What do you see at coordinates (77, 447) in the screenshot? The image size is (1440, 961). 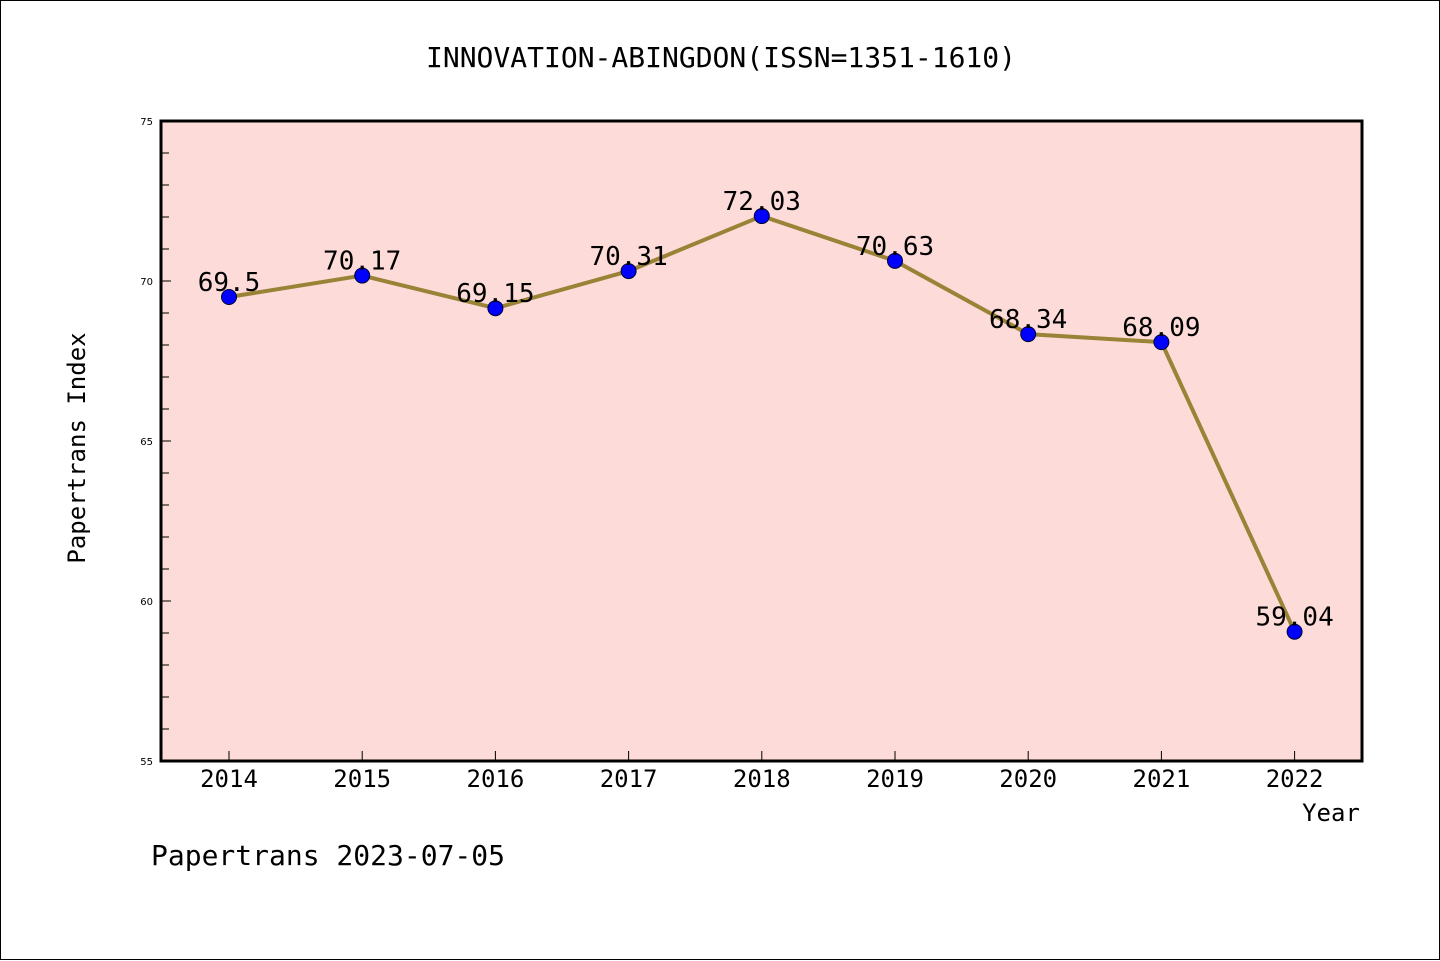 I see `y-axis-label: Papertrans Index` at bounding box center [77, 447].